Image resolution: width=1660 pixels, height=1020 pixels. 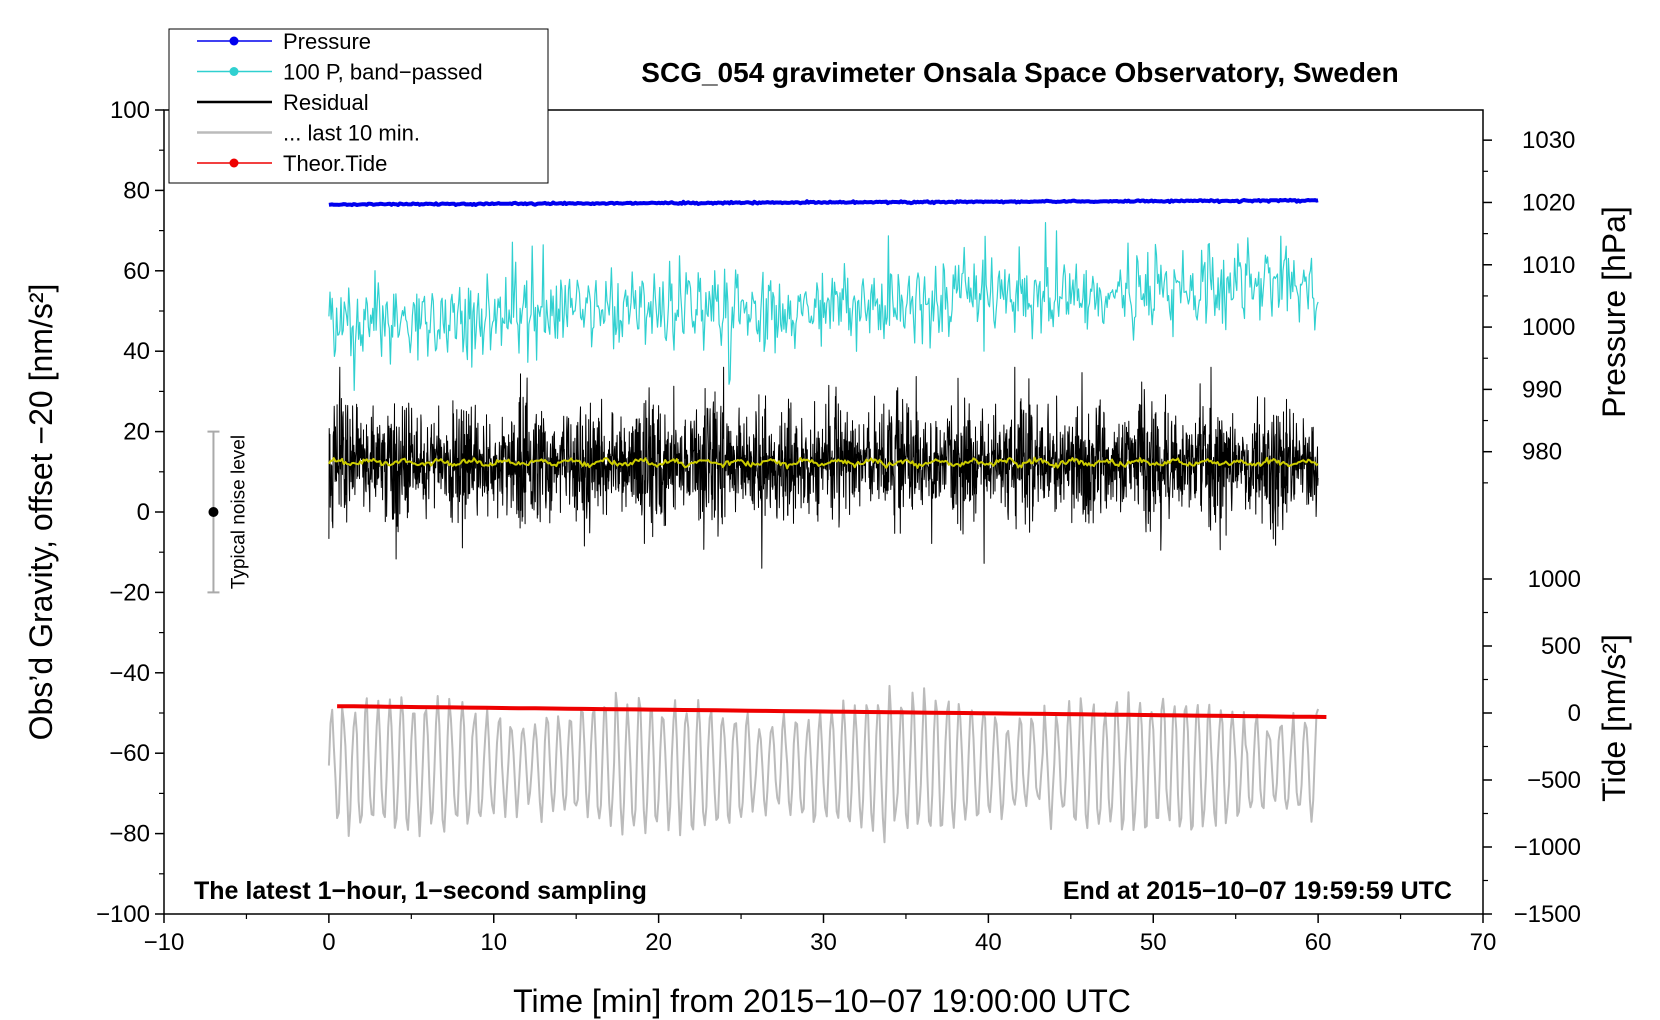 I want to click on tide-tick-label: 1000, so click(x=1554, y=579).